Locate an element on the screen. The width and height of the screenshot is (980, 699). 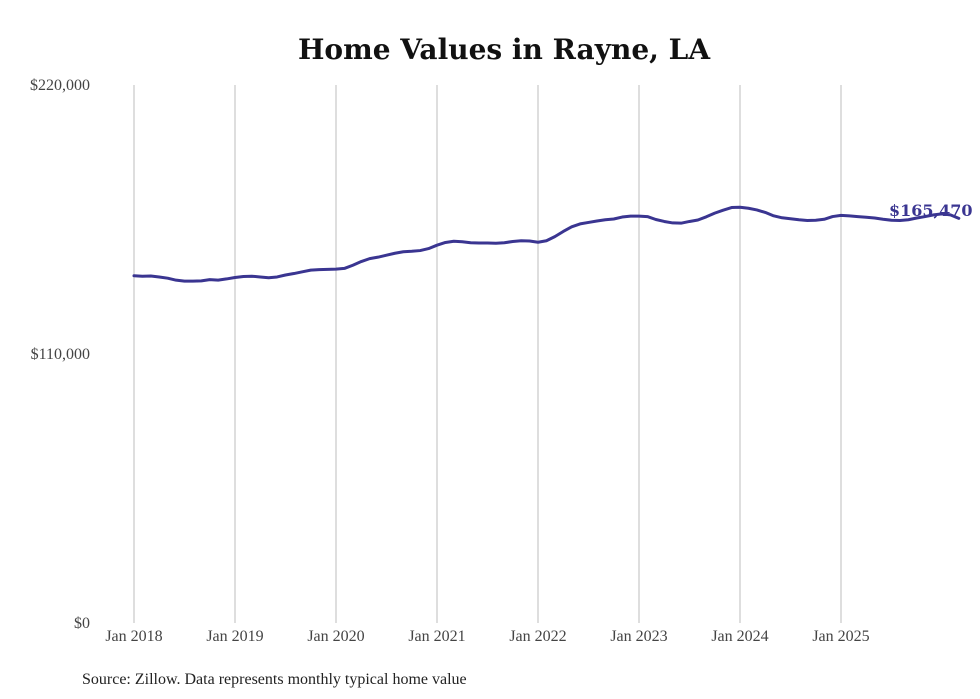
x-tick-label: Jan 2024 is located at coordinates (739, 636).